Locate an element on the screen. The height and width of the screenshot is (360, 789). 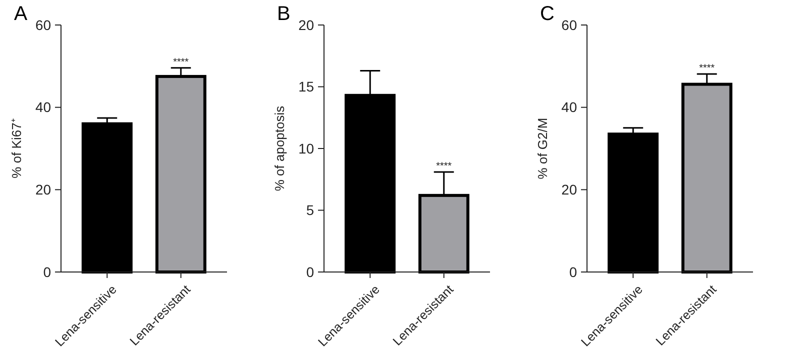
y-tick-label: 15 is located at coordinates (306, 86).